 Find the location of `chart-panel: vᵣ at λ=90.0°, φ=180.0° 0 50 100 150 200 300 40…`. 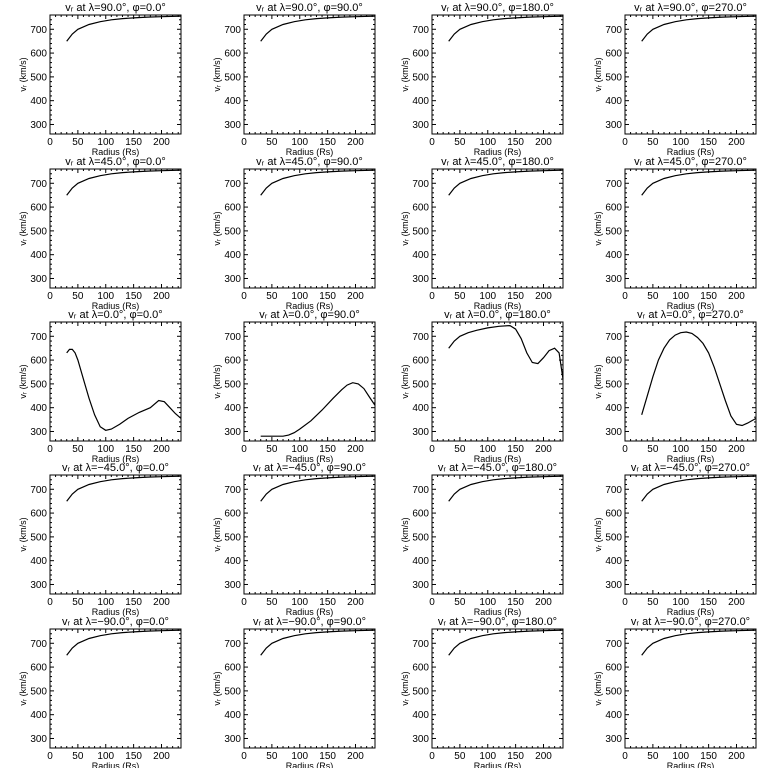

chart-panel: vᵣ at λ=90.0°, φ=180.0° 0 50 100 150 200 300 40… is located at coordinates (482, 79).